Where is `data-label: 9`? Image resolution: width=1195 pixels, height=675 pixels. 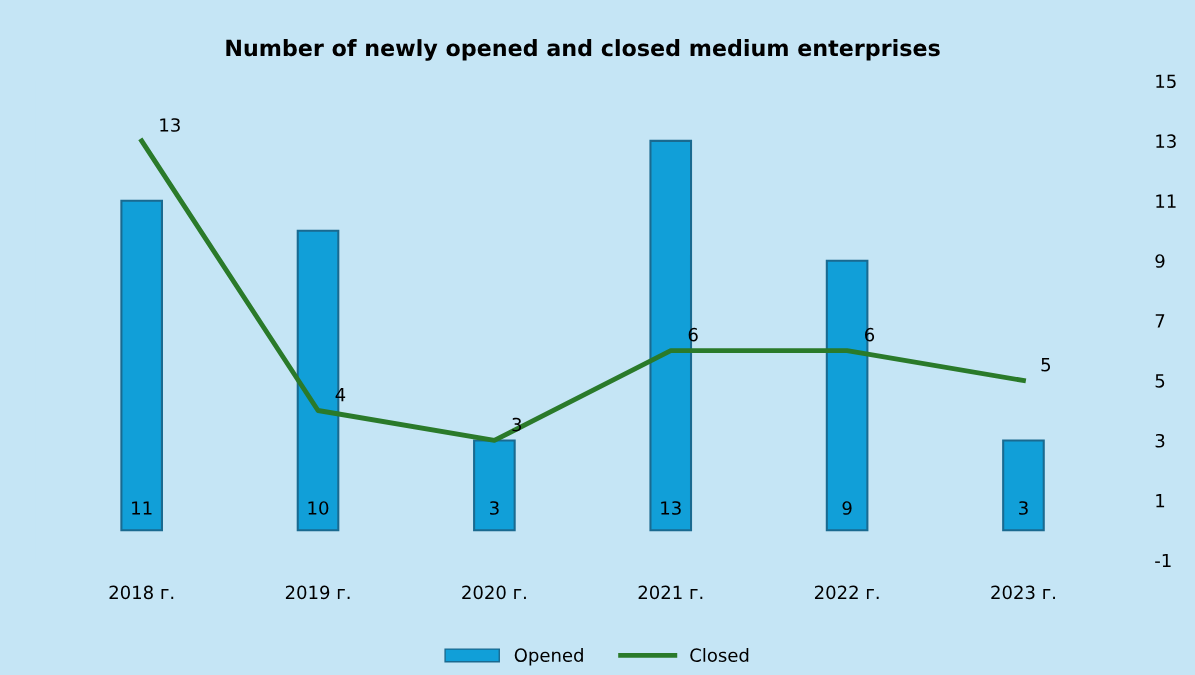 data-label: 9 is located at coordinates (847, 508).